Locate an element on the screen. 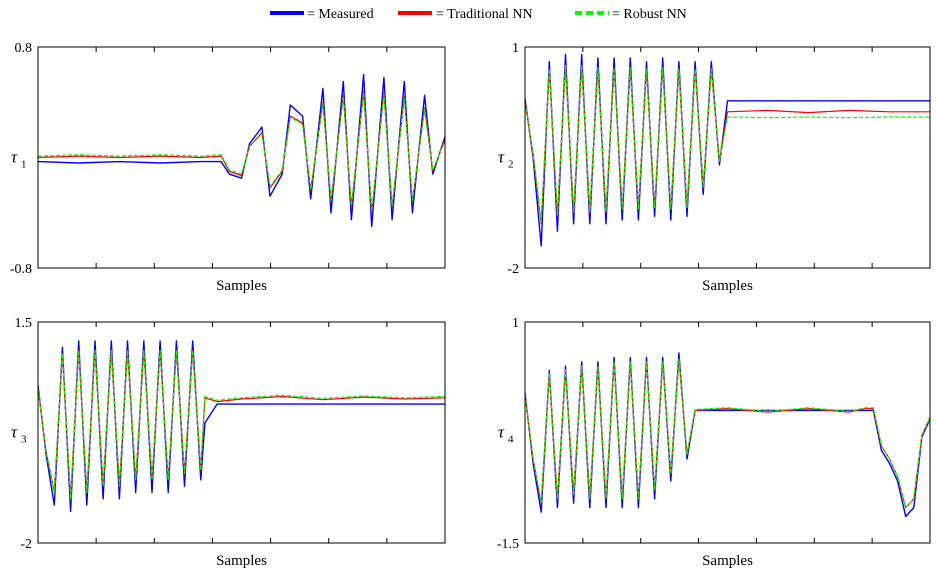  panel-1-y-tick-bottom: -0.8 is located at coordinates (21, 269).